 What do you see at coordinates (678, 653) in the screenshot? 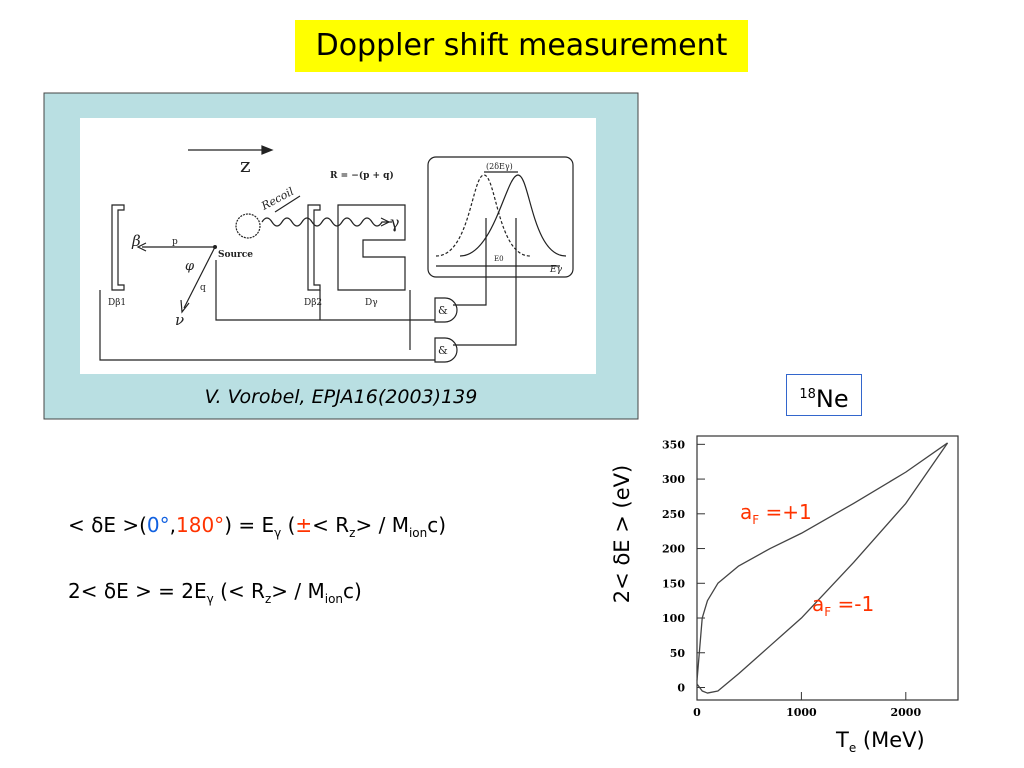
I see `y-tick-label: 50` at bounding box center [678, 653].